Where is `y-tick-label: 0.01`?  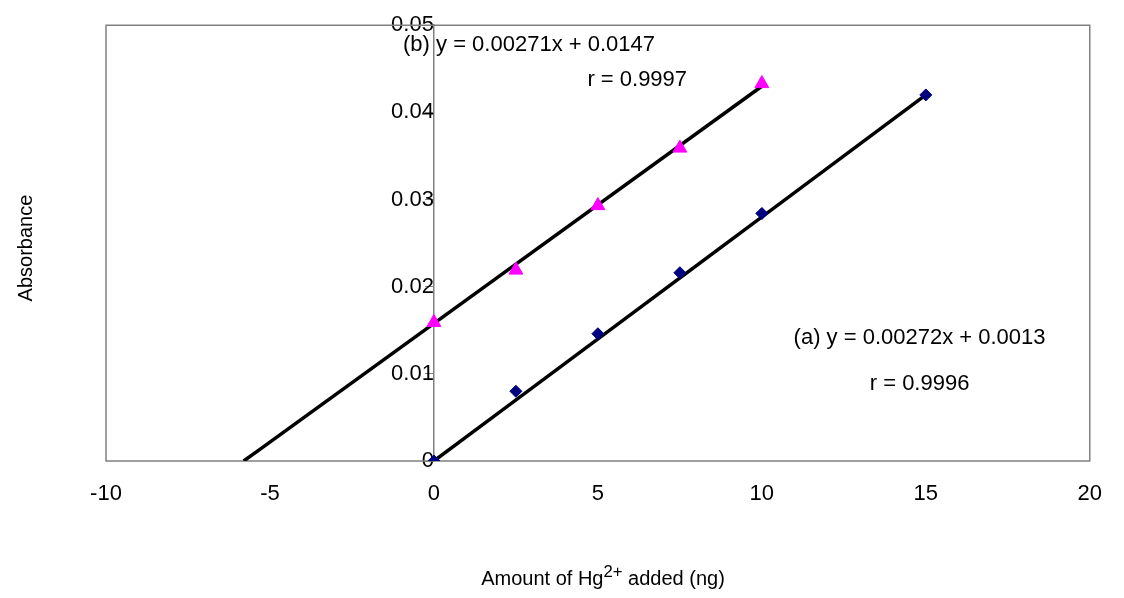 y-tick-label: 0.01 is located at coordinates (412, 372).